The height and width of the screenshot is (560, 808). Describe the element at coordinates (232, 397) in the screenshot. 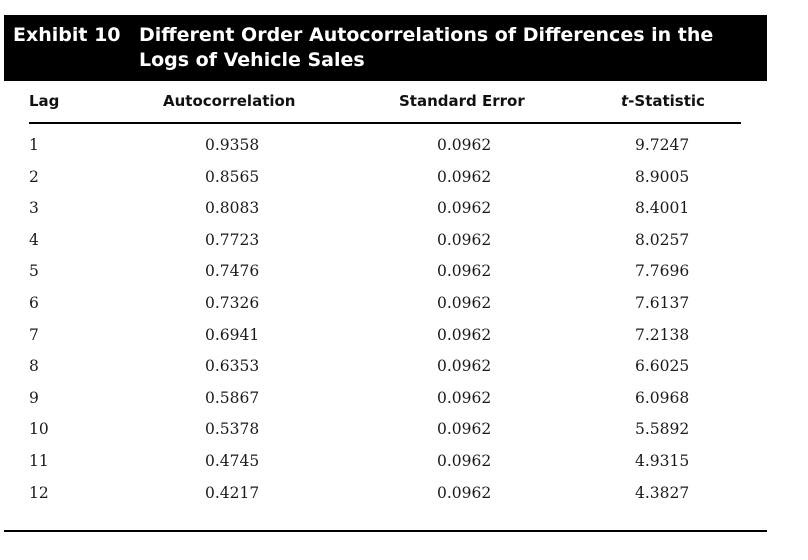

I see `cell-autocorrelation: 0.5867` at that location.